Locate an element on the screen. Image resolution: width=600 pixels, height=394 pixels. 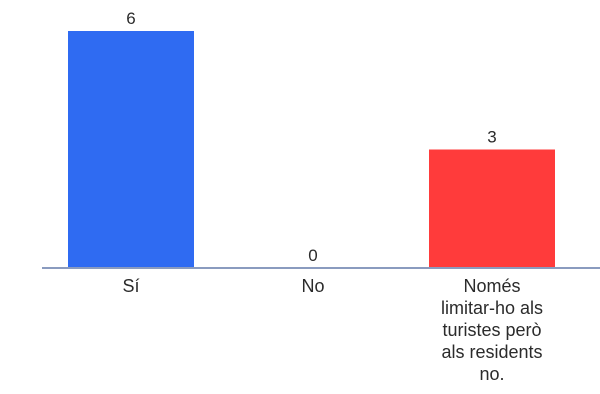
category-label-line: limitar-ho als is located at coordinates (492, 308).